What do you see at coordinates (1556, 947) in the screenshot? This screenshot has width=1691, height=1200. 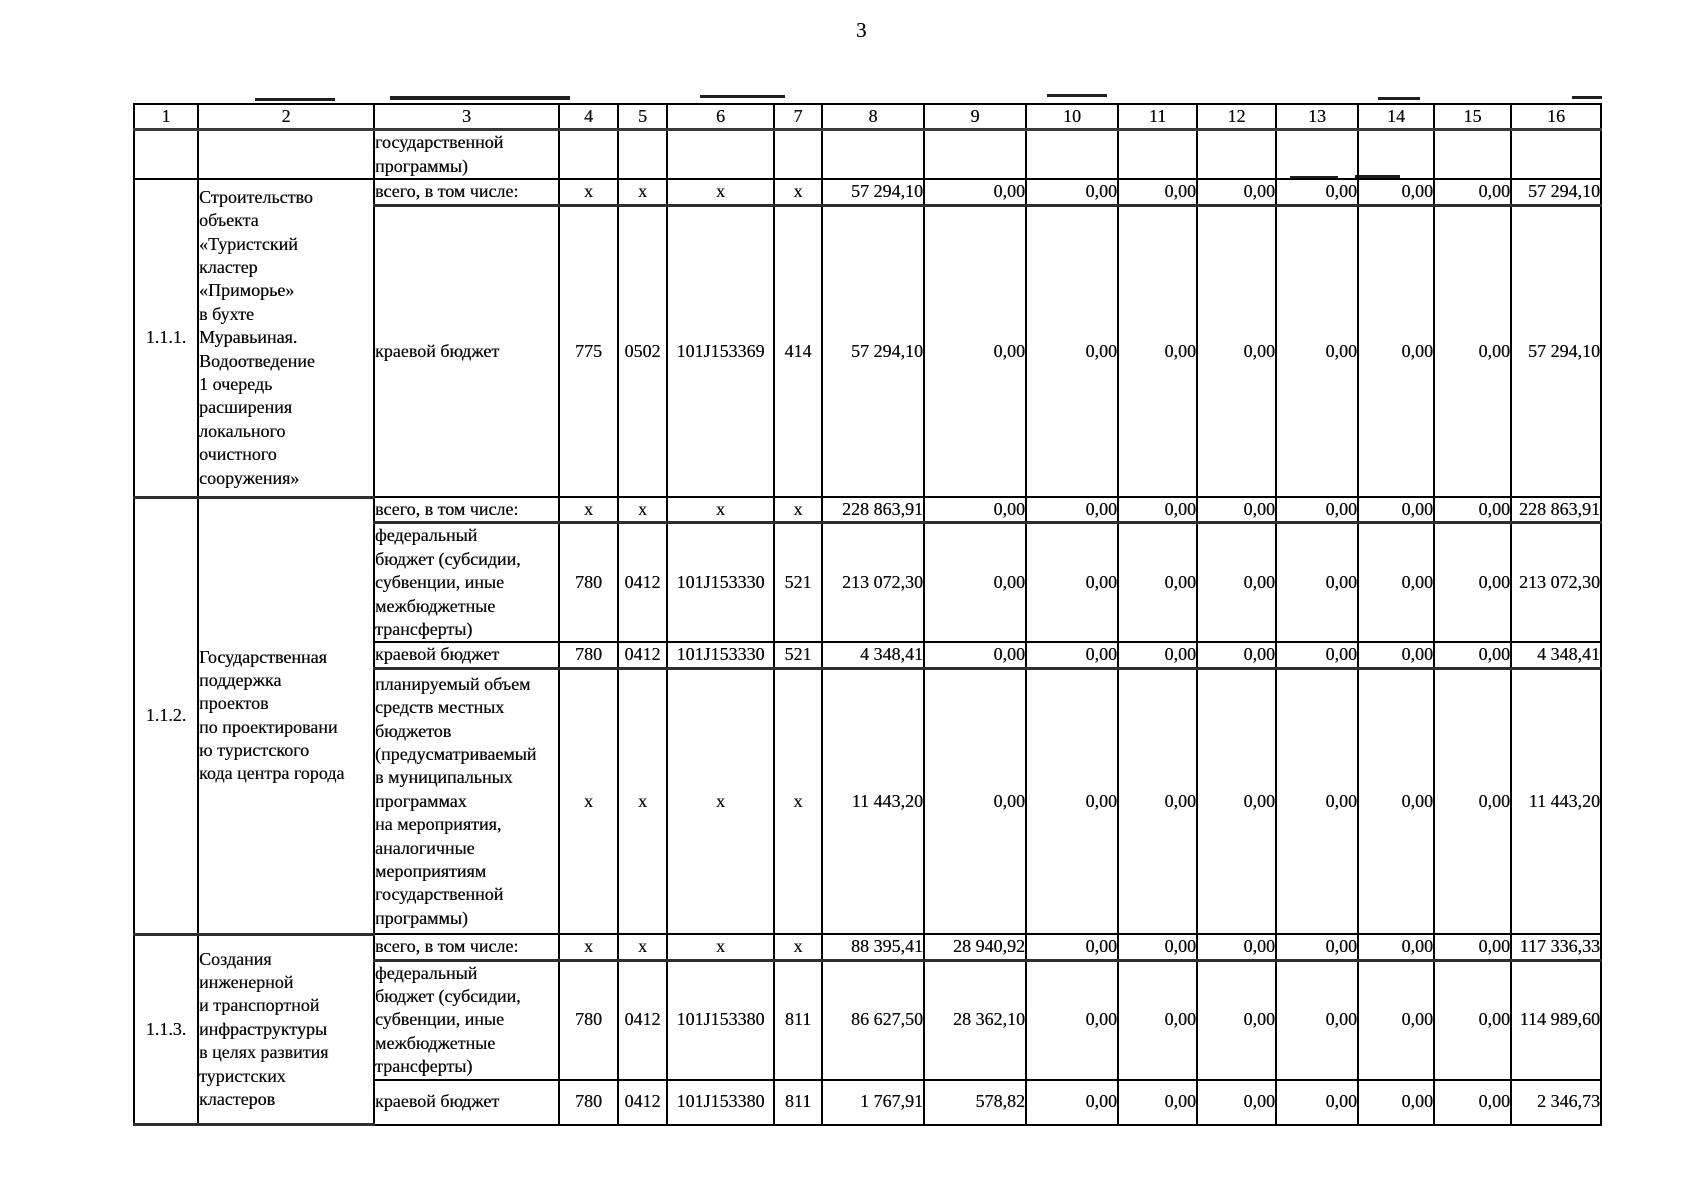 I see `value-cell: 117 336,33` at bounding box center [1556, 947].